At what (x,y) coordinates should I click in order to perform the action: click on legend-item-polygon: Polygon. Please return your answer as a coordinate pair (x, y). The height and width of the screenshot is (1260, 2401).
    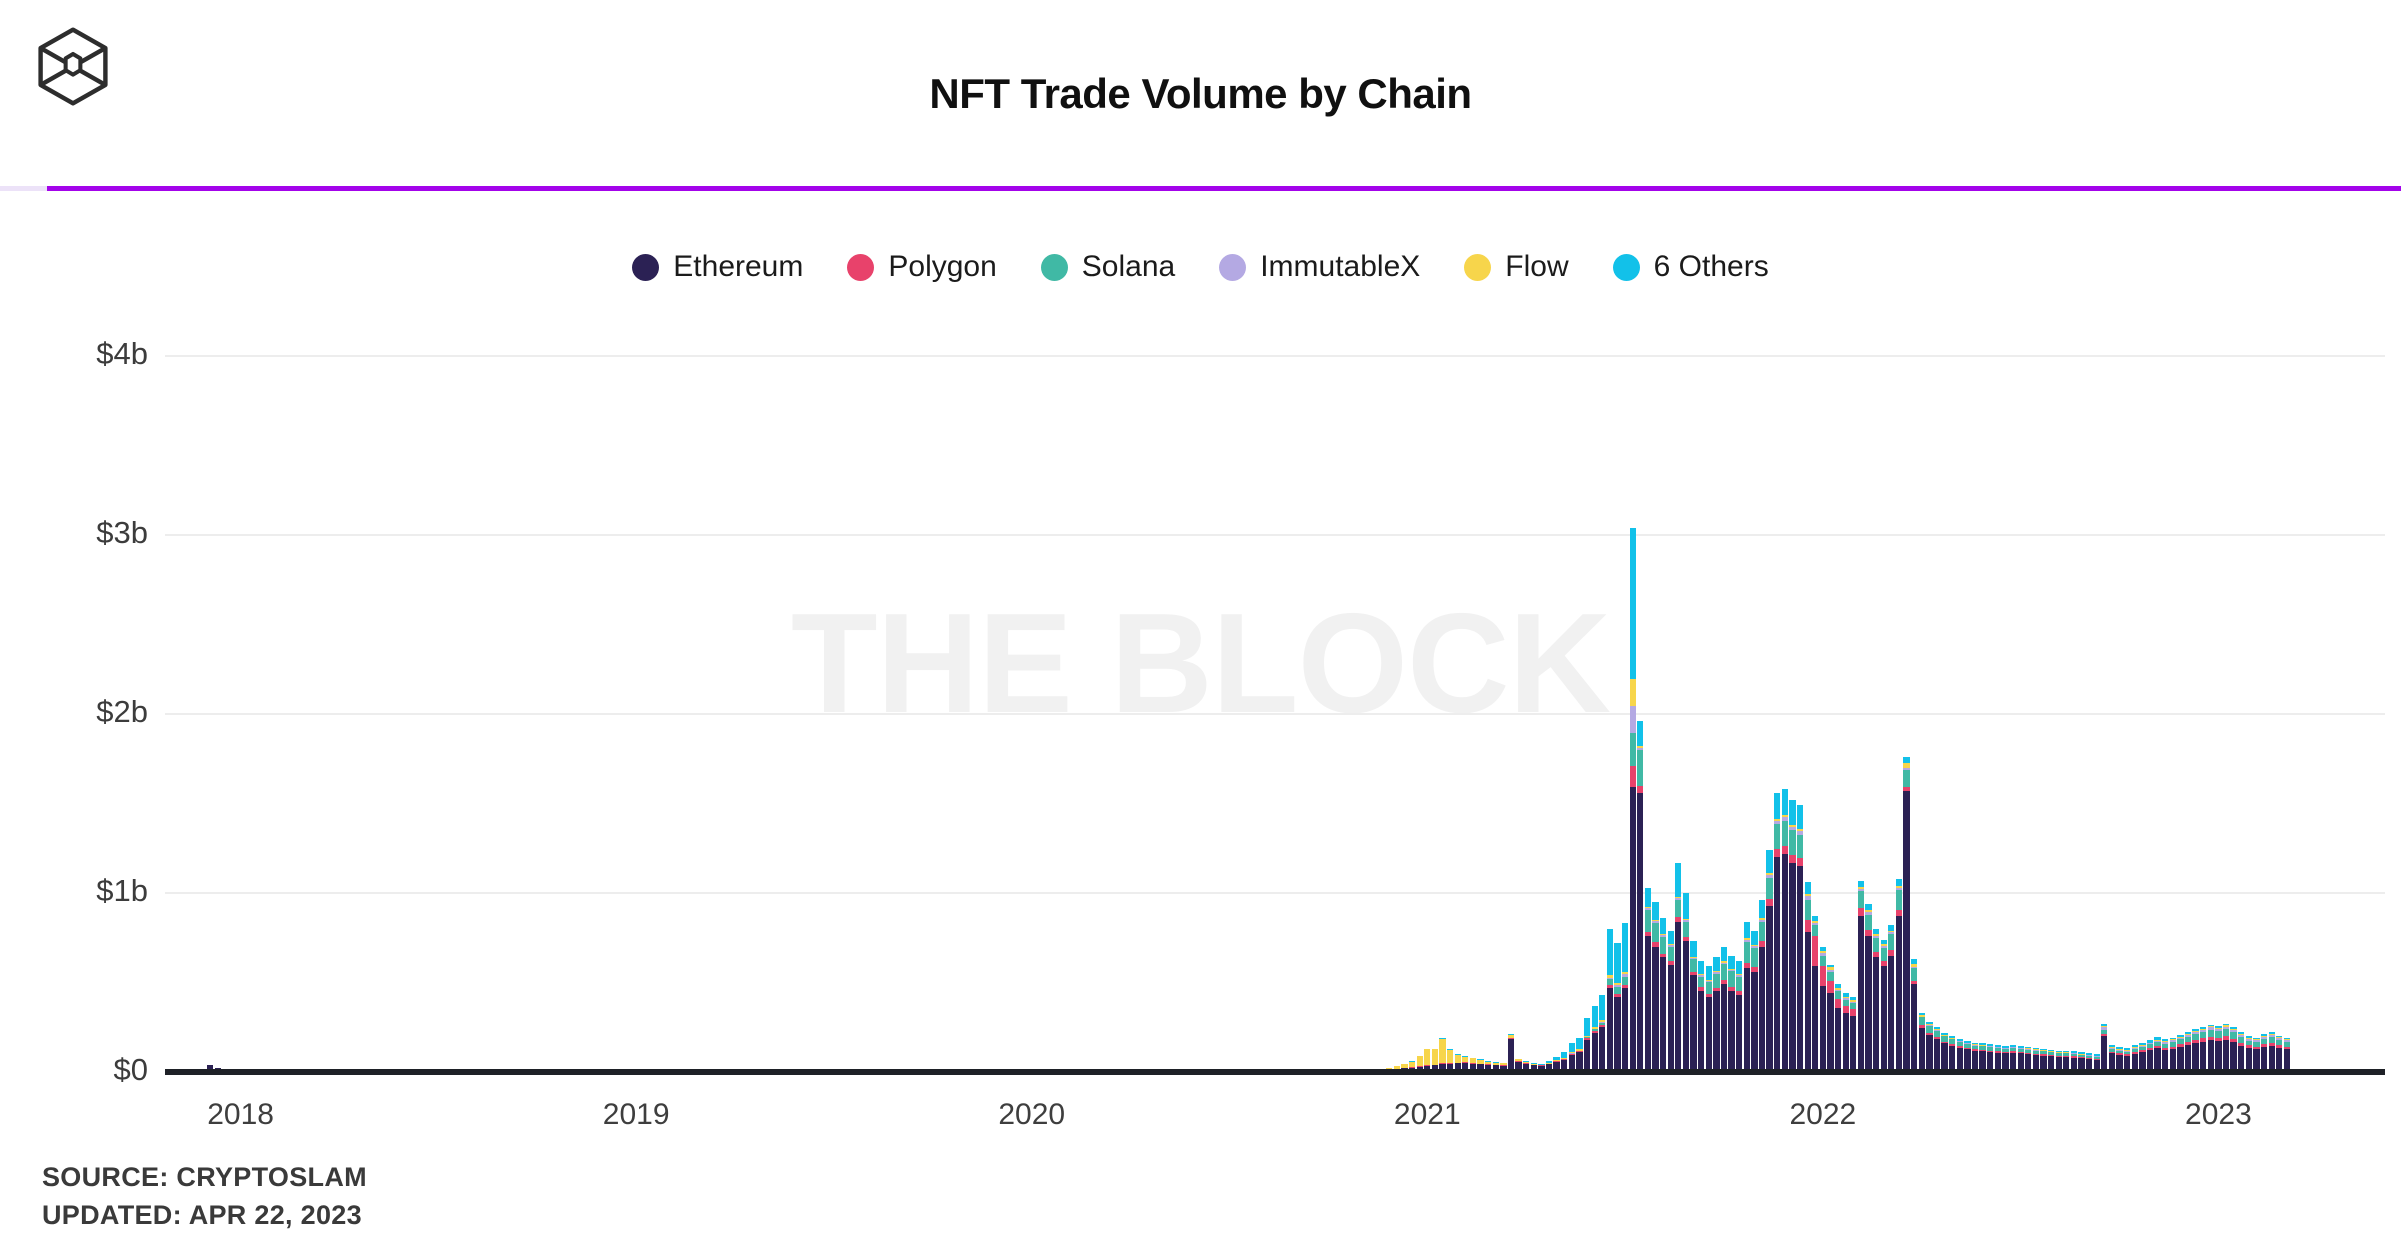
    Looking at the image, I should click on (922, 267).